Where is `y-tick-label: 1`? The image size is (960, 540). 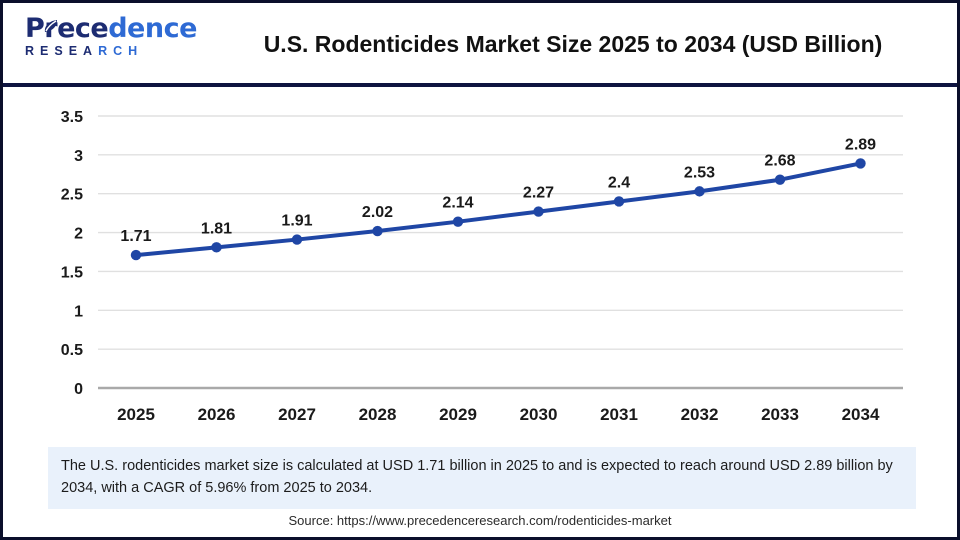
y-tick-label: 1 is located at coordinates (78, 311).